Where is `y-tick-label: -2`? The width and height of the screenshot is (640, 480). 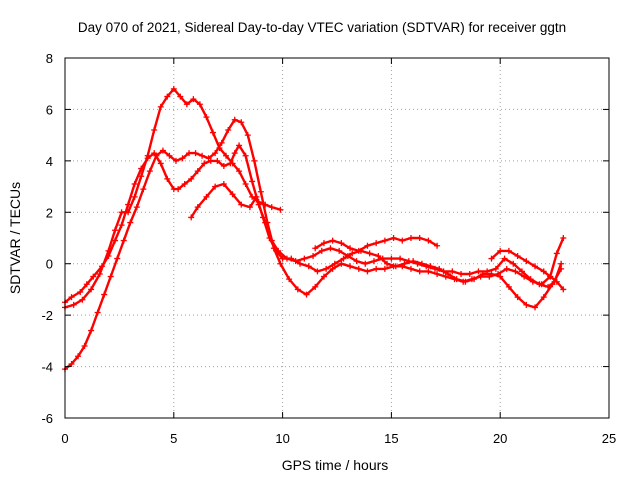 y-tick-label: -2 is located at coordinates (47, 315).